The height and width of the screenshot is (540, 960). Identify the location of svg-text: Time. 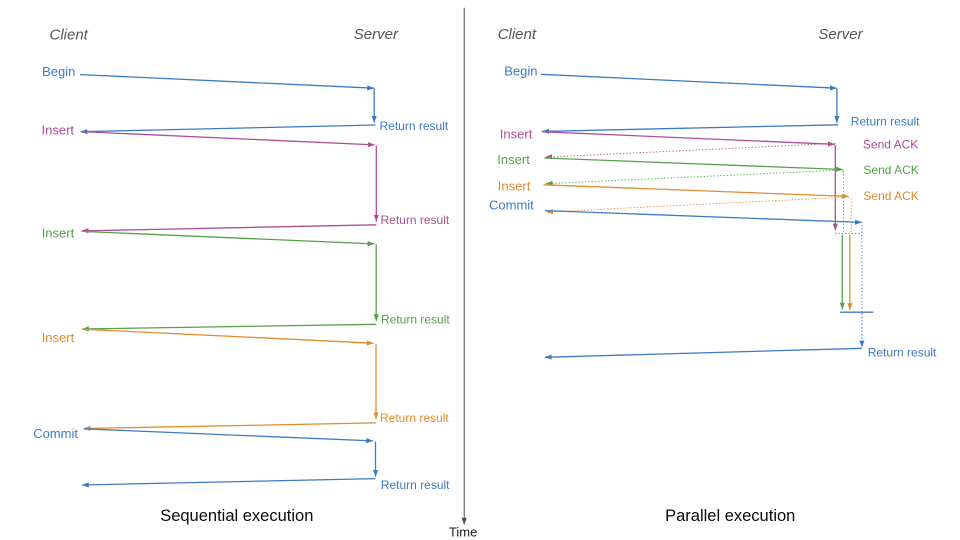
(463, 531).